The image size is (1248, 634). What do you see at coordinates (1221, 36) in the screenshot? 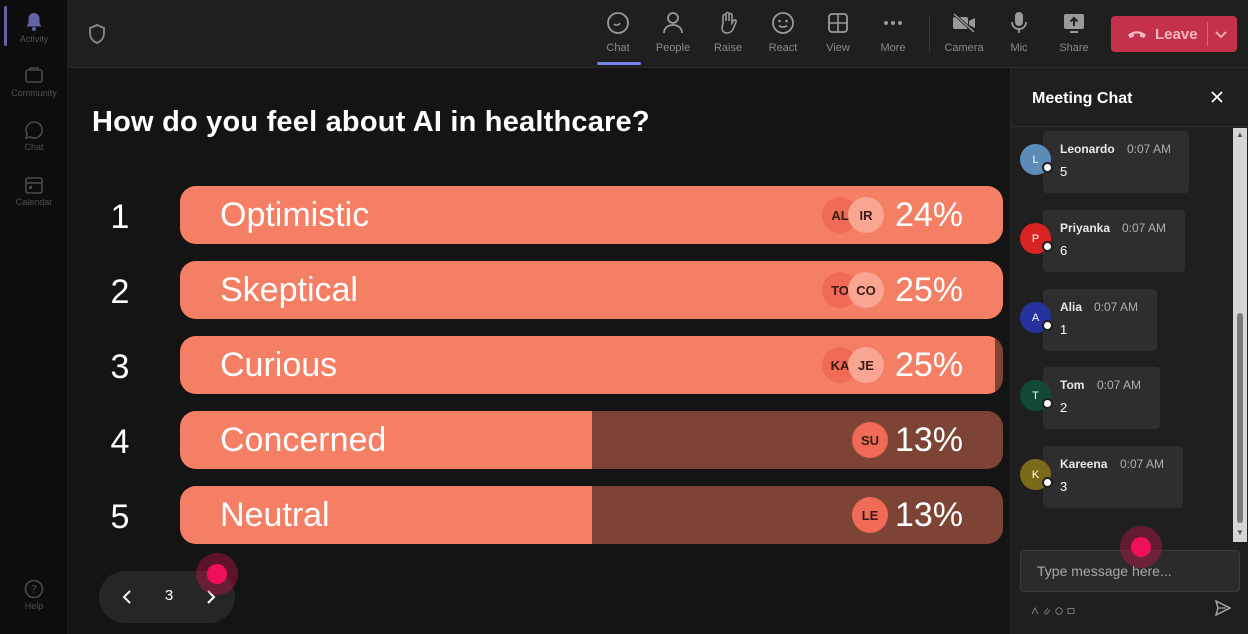
I see `chevron-down-icon` at bounding box center [1221, 36].